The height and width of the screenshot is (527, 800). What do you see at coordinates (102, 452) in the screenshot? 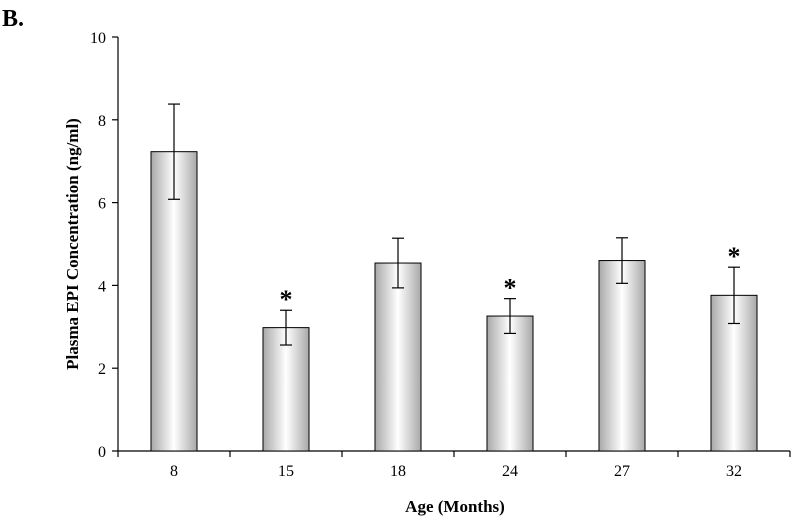
I see `y-tick-label: 0` at bounding box center [102, 452].